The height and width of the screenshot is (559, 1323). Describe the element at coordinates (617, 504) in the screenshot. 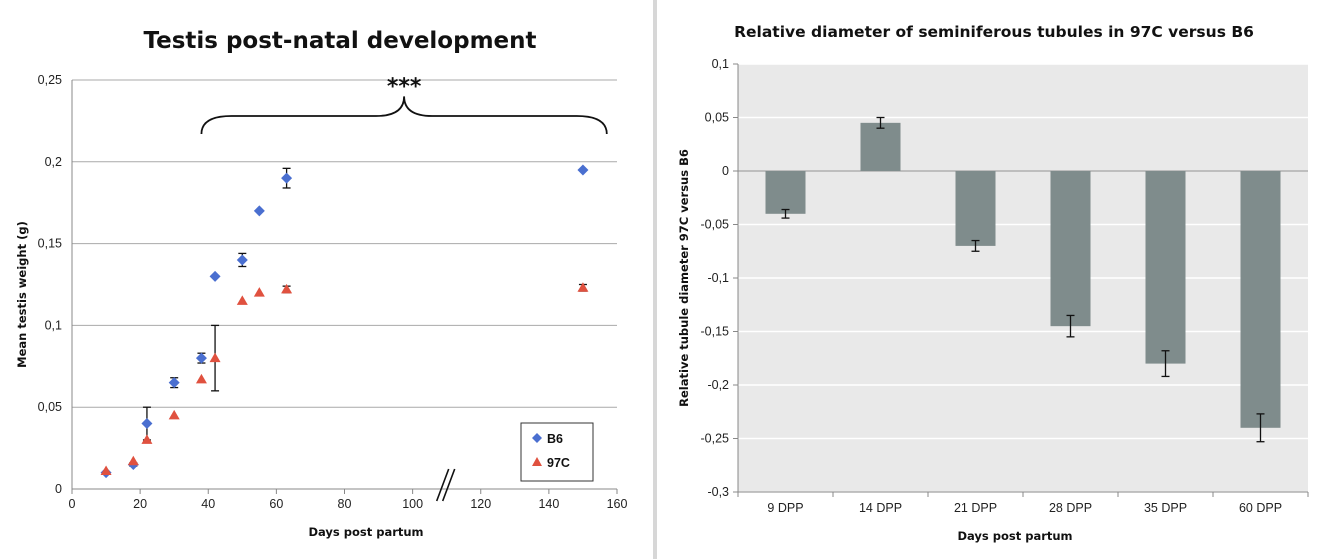

I see `x-tick-label: 160` at that location.